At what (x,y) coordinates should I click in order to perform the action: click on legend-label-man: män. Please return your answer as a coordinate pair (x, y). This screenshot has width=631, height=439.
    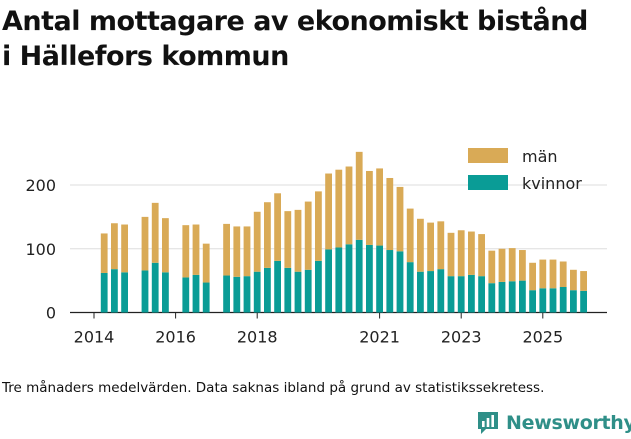
    Looking at the image, I should click on (540, 156).